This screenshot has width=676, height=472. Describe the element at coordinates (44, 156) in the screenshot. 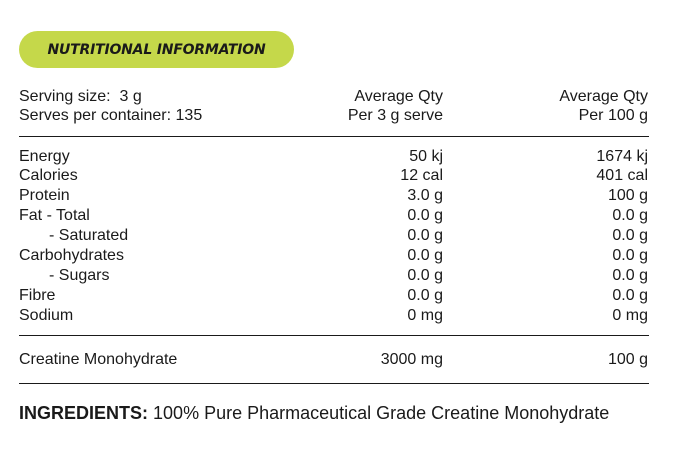

I see `nutrient-name: Energy` at that location.